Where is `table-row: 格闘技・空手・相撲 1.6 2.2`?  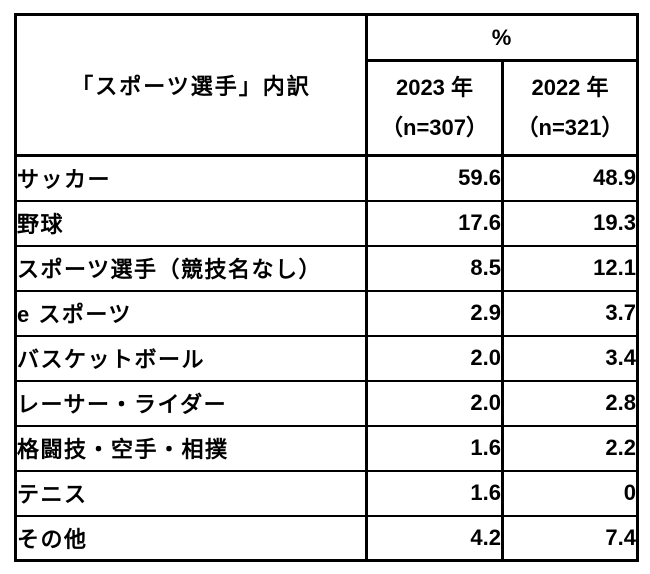
table-row: 格闘技・空手・相撲 1.6 2.2 is located at coordinates (326, 448).